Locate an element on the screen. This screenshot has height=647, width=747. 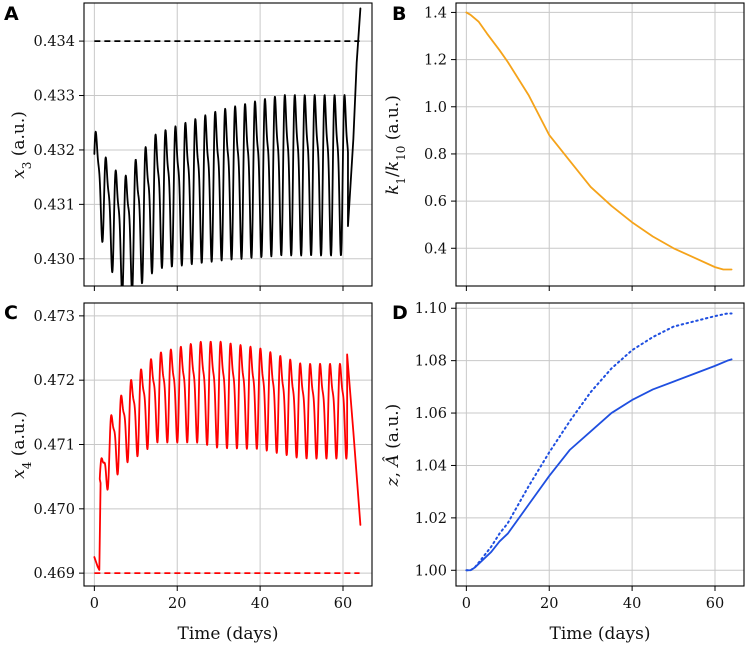
panel-b-y-axis-label: k1/k10 (a.u.) is located at coordinates (395, 145).